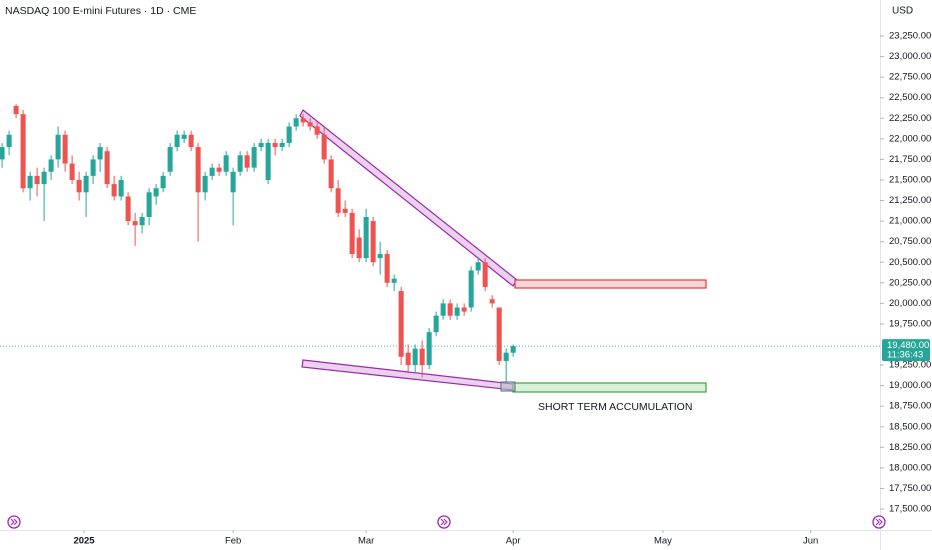  What do you see at coordinates (910, 77) in the screenshot?
I see `y-tick-label: 22,750.00` at bounding box center [910, 77].